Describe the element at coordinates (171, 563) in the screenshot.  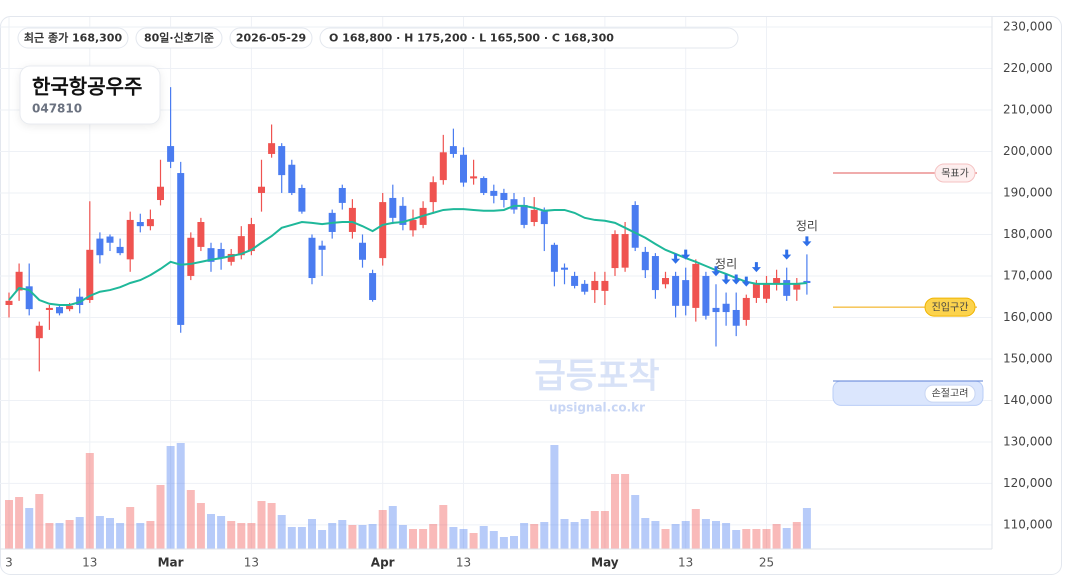
I see `x-tick-label: Mar` at that location.